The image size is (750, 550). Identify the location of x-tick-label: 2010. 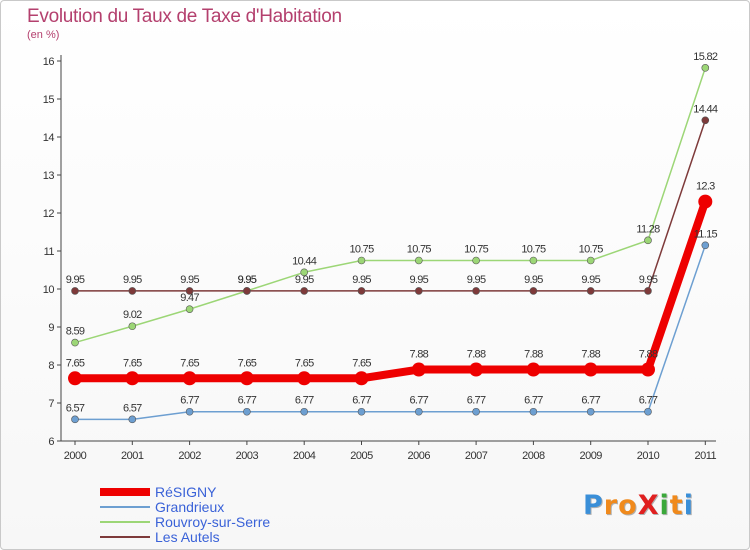
(648, 456).